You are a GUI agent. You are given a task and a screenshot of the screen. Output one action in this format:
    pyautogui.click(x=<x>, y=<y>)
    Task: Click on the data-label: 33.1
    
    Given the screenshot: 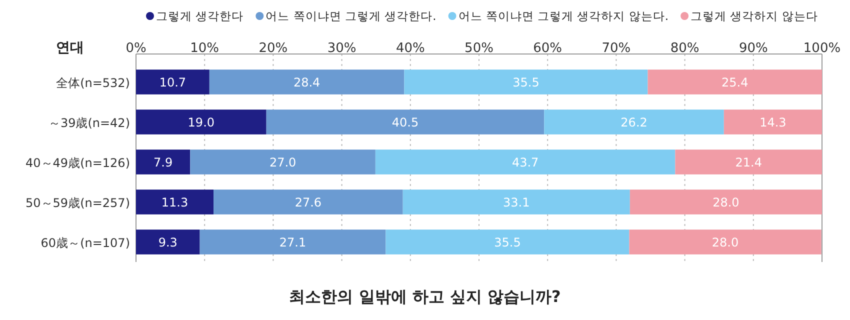 What is the action you would take?
    pyautogui.click(x=516, y=203)
    